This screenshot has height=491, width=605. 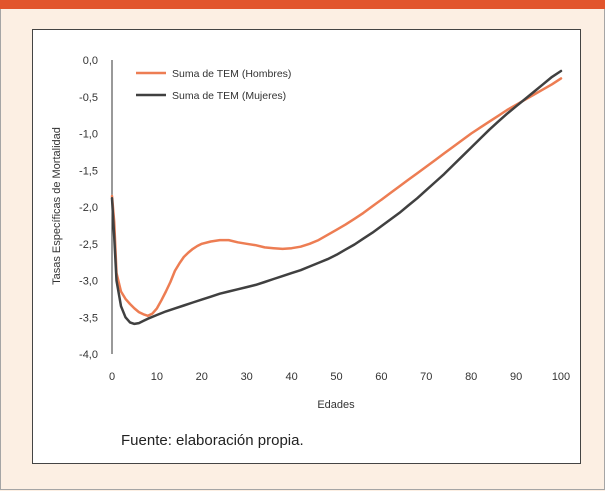 What do you see at coordinates (229, 96) in the screenshot?
I see `legend-label: Suma de TEM (Mujeres)` at bounding box center [229, 96].